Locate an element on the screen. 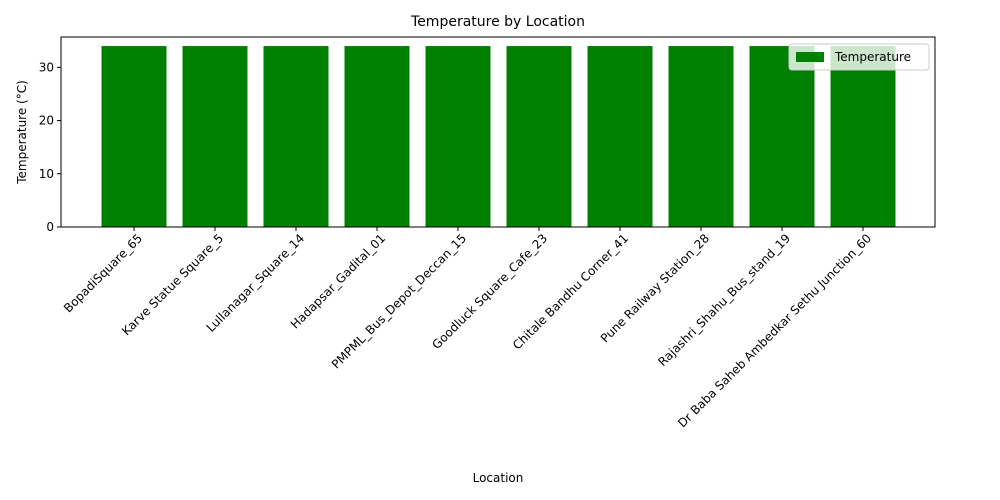 The height and width of the screenshot is (500, 1000). legend: Temperature is located at coordinates (859, 57).